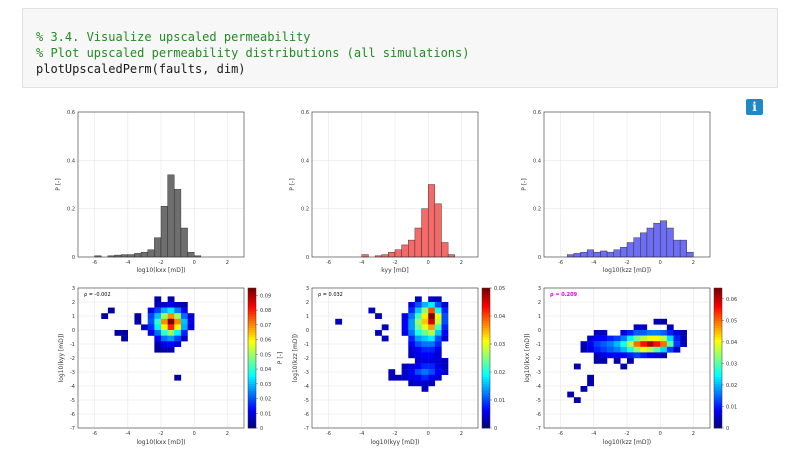 The height and width of the screenshot is (463, 786). I want to click on y-tick-label: -7, so click(72, 429).